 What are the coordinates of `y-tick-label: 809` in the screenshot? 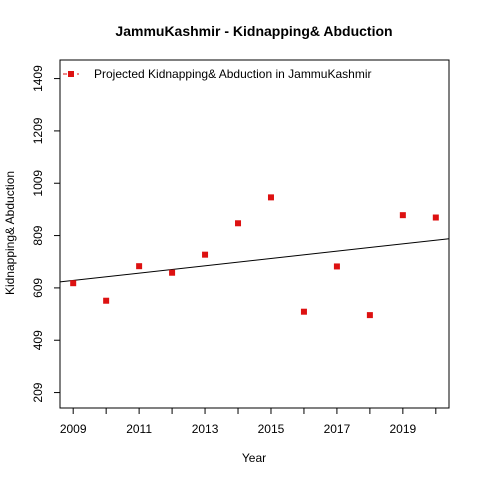 It's located at (38, 235).